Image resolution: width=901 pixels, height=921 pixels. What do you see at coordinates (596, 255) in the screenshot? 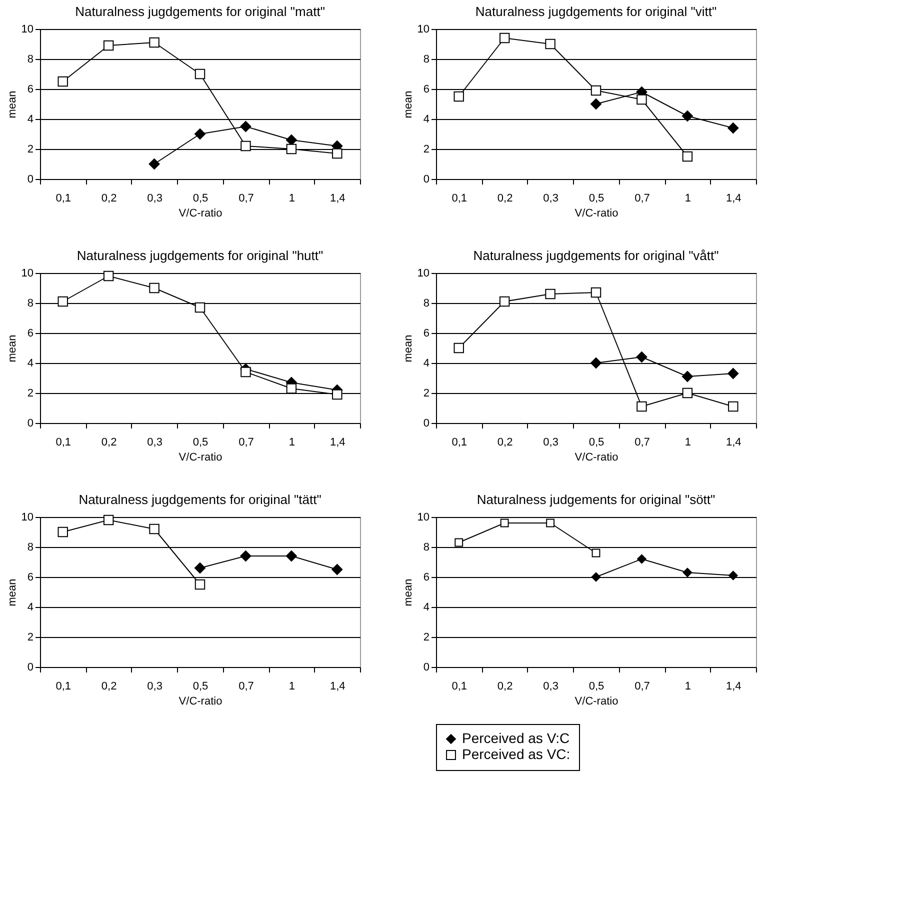
I see `chart-title: Naturalness jugdgements for original "vått"` at bounding box center [596, 255].